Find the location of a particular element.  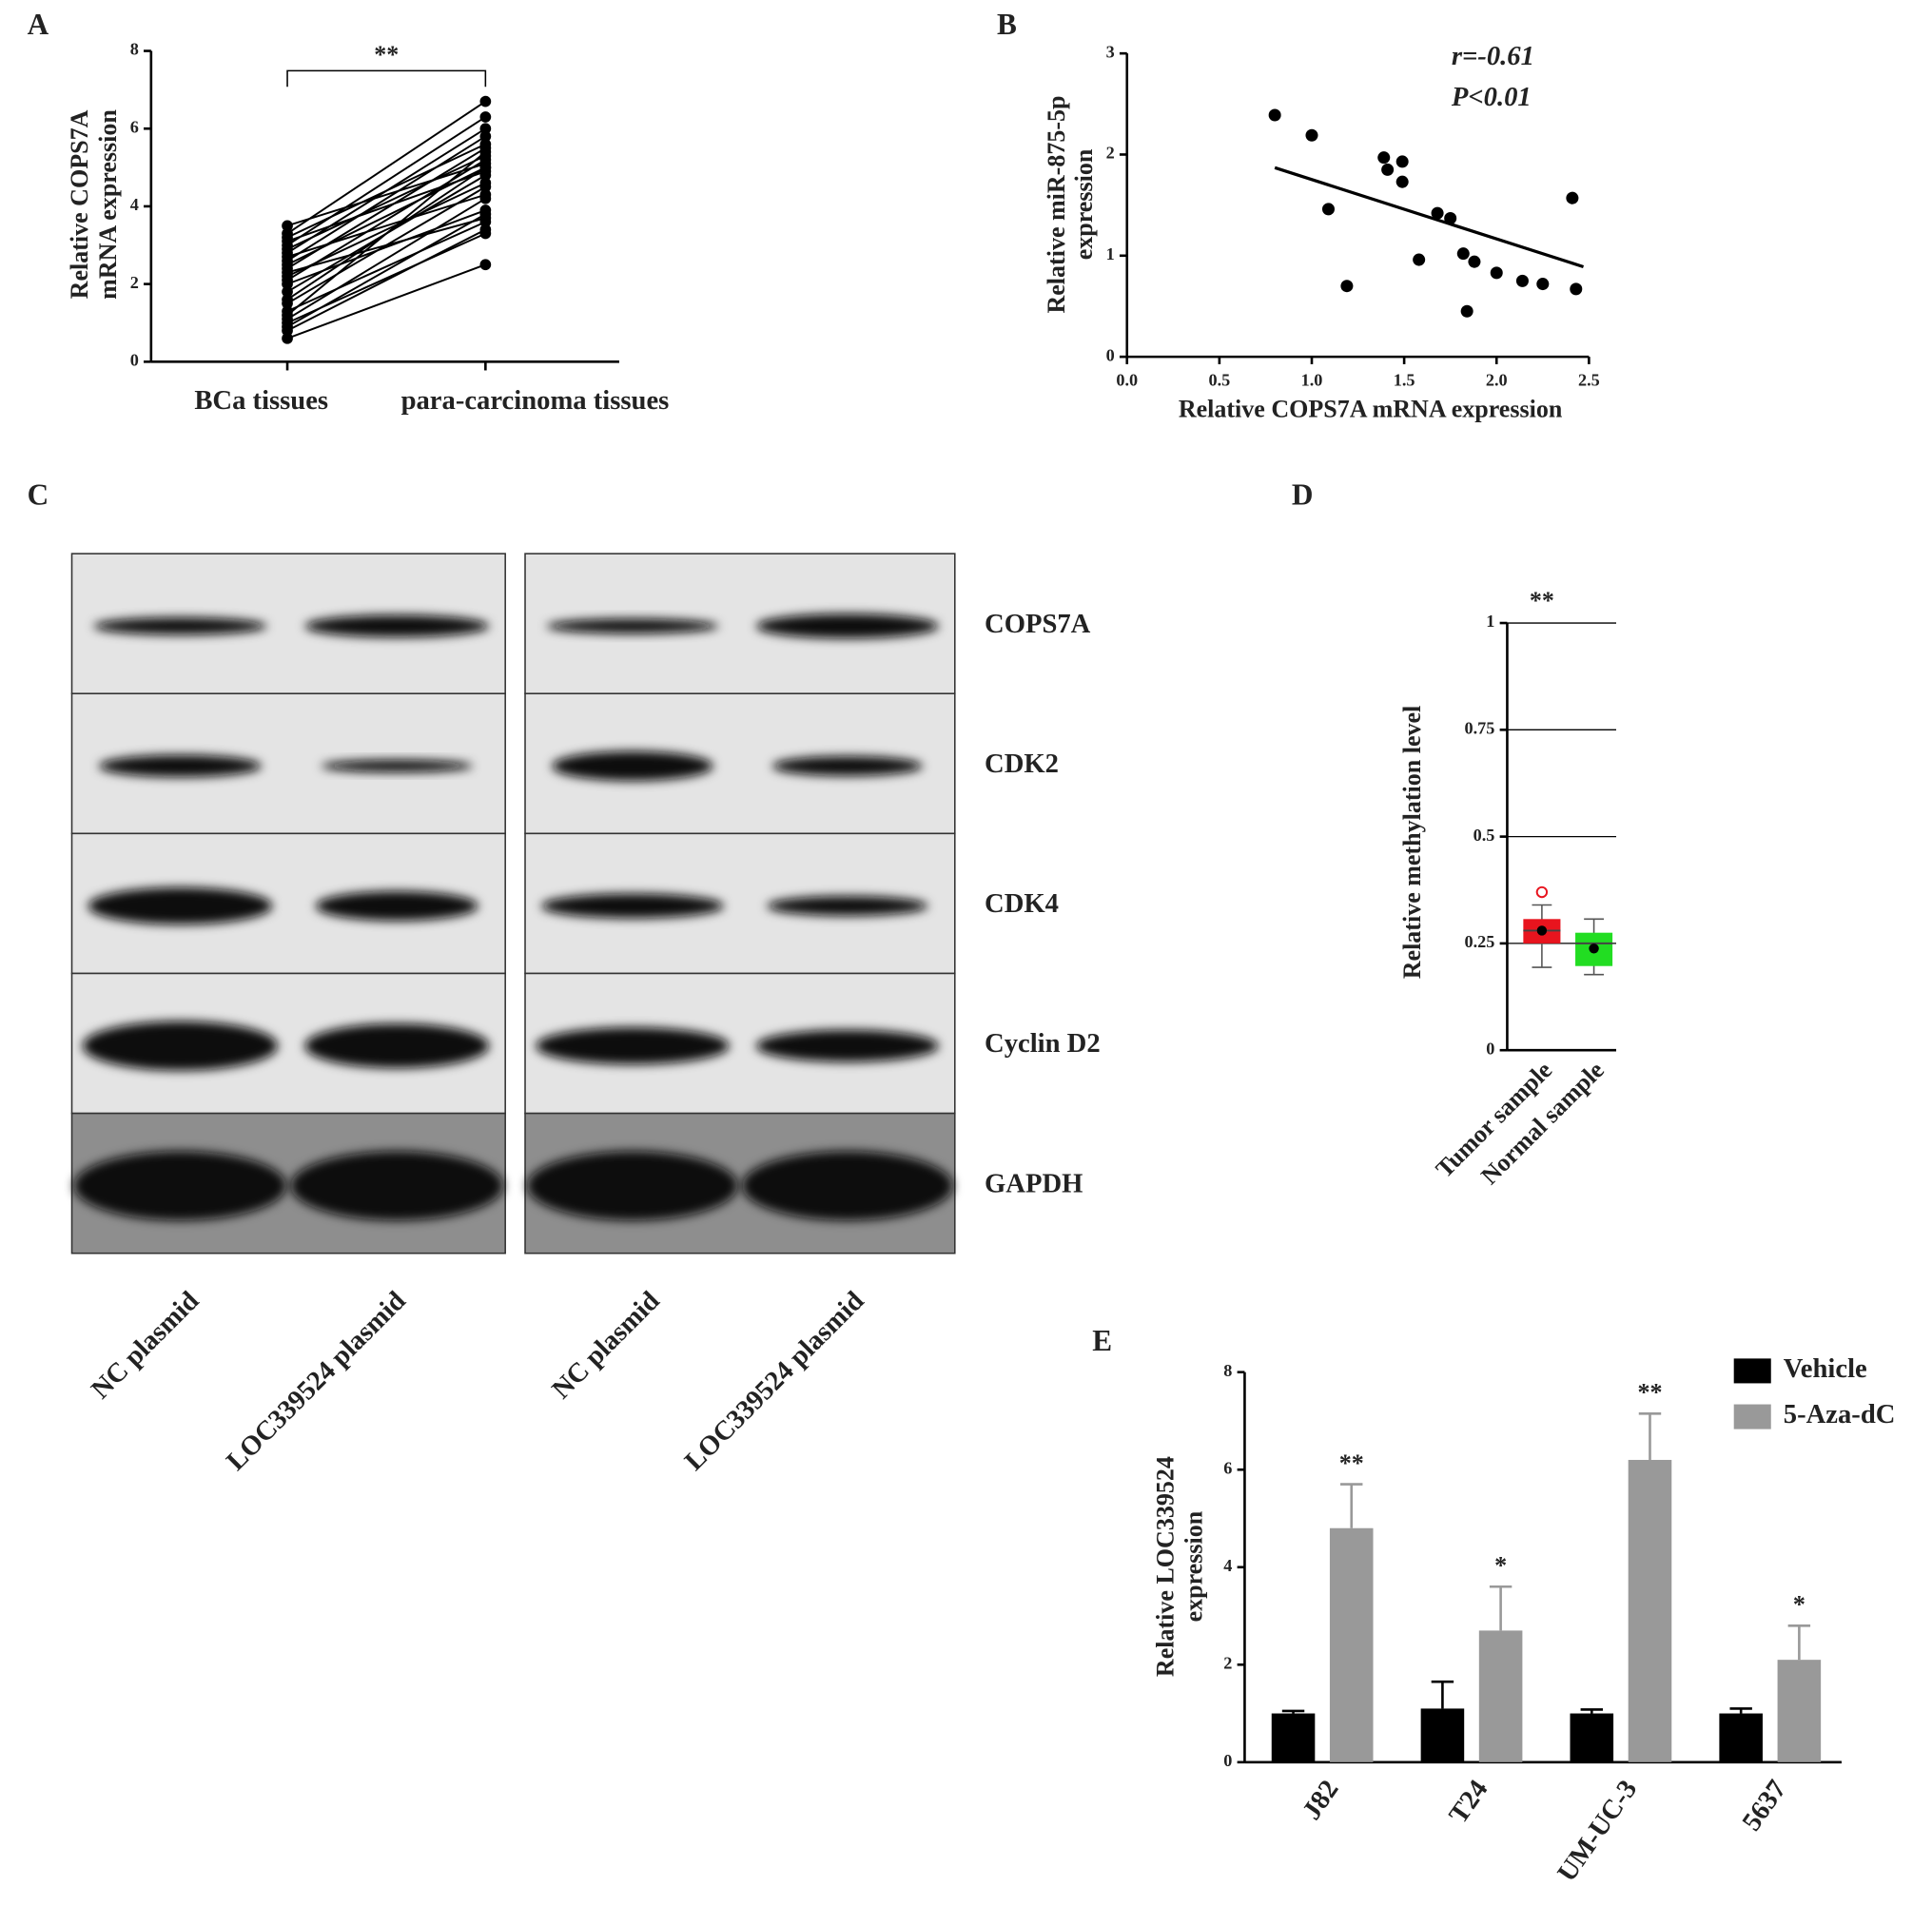

x-tick-label: 5637 is located at coordinates (1764, 1806).